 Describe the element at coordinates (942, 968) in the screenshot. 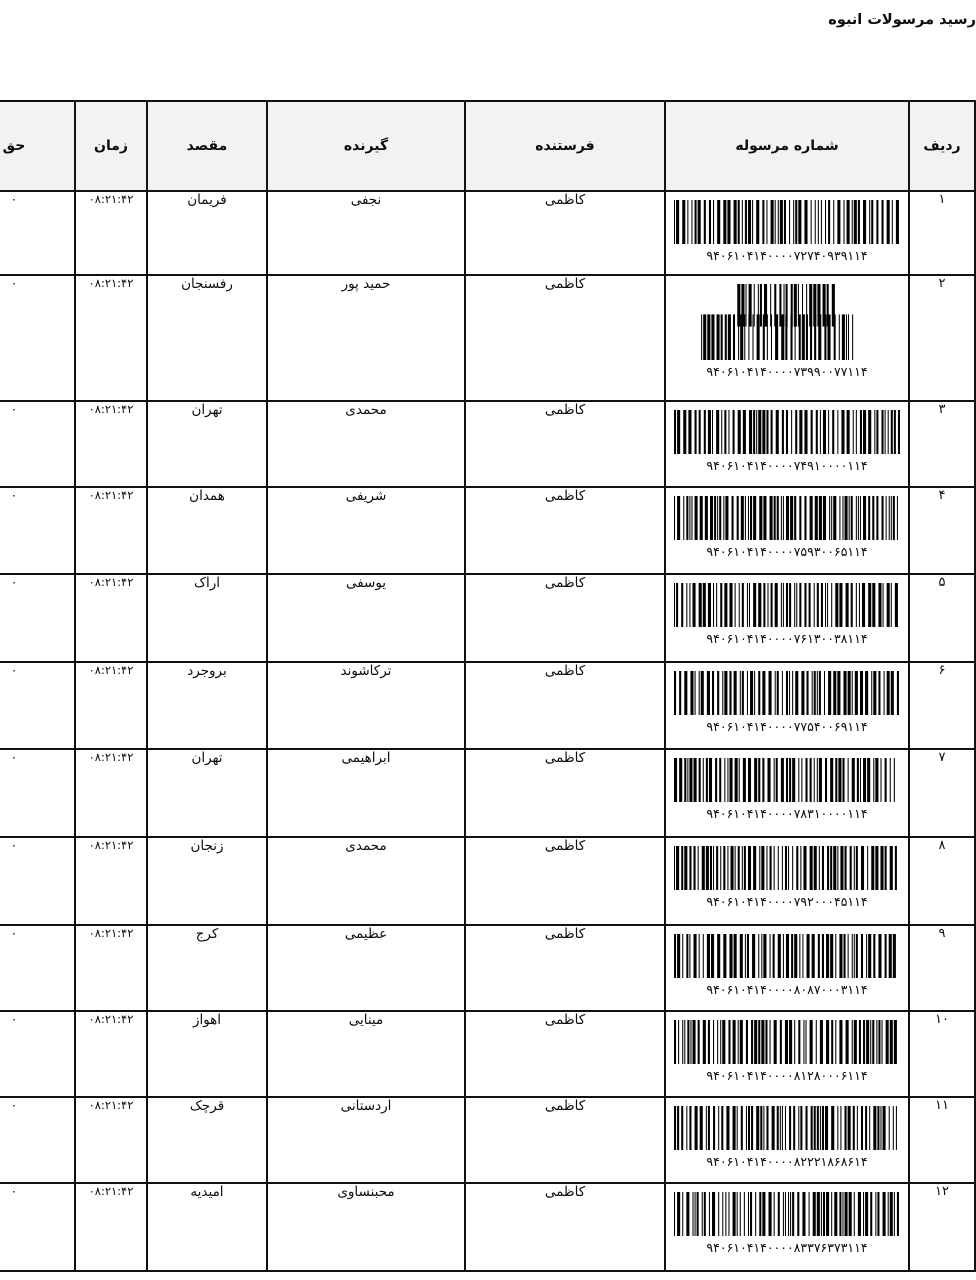

I see `cell-radif: ۹` at that location.